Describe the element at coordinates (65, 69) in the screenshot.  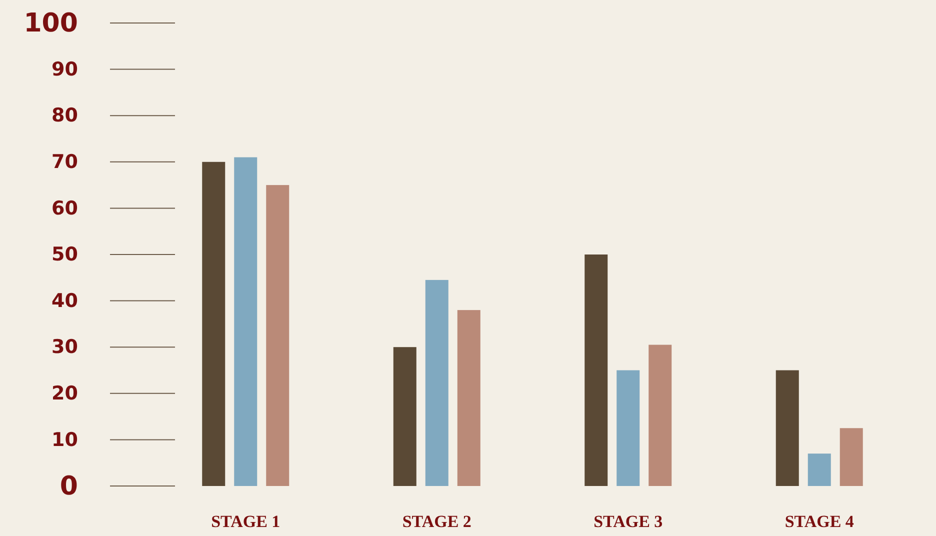
I see `y-tick-label: 90` at that location.